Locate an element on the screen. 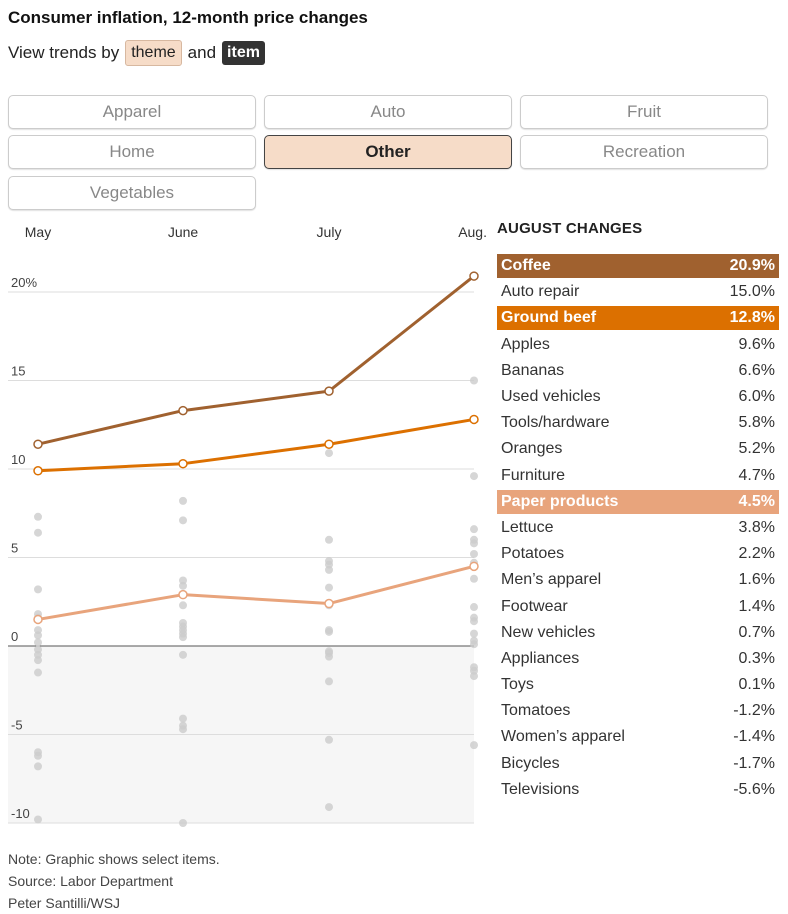  changes-row: New vehicles 0.7% is located at coordinates (638, 633).